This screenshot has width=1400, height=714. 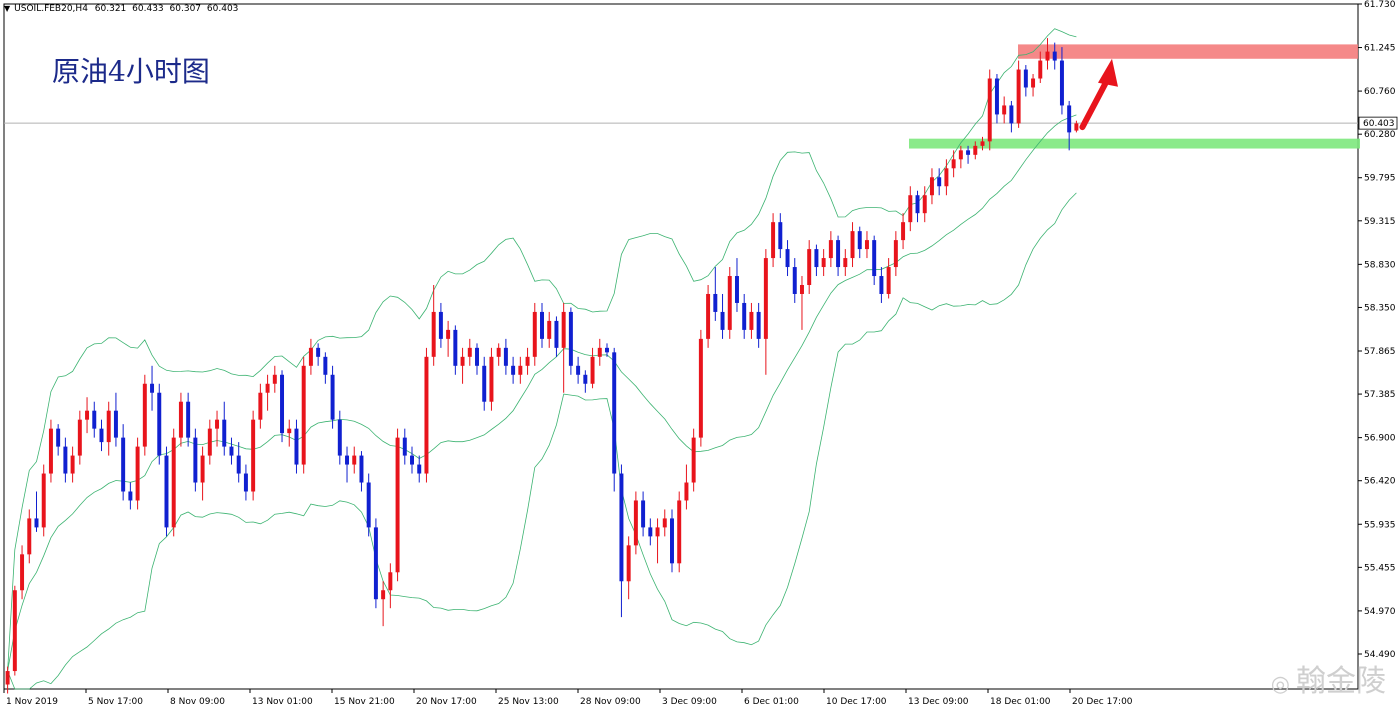 I want to click on y-tick-label: 55.935, so click(x=1380, y=525).